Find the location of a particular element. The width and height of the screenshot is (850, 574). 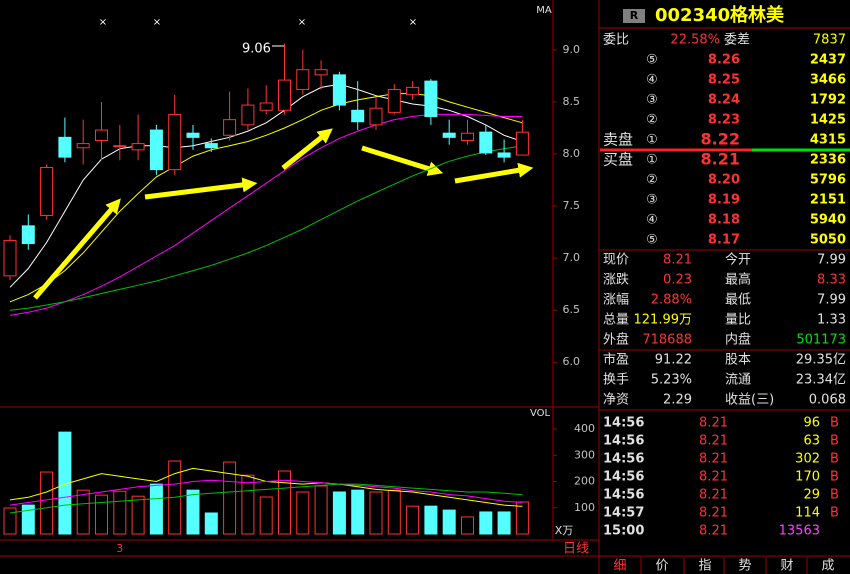

high-label: 9.06 is located at coordinates (256, 49).